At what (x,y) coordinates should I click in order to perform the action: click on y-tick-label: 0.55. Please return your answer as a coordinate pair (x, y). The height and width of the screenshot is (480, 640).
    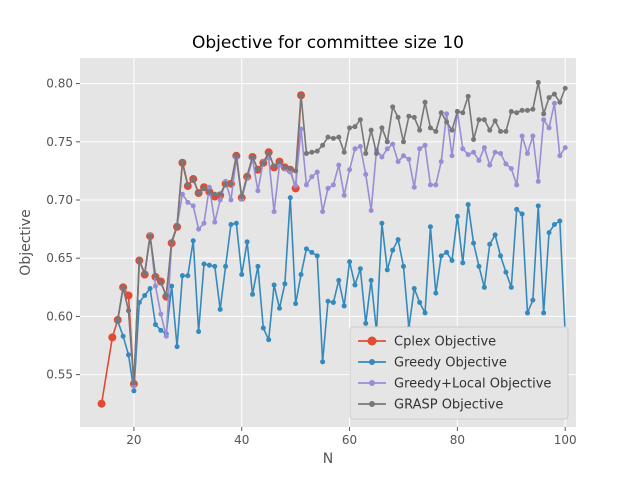
    Looking at the image, I should click on (59, 375).